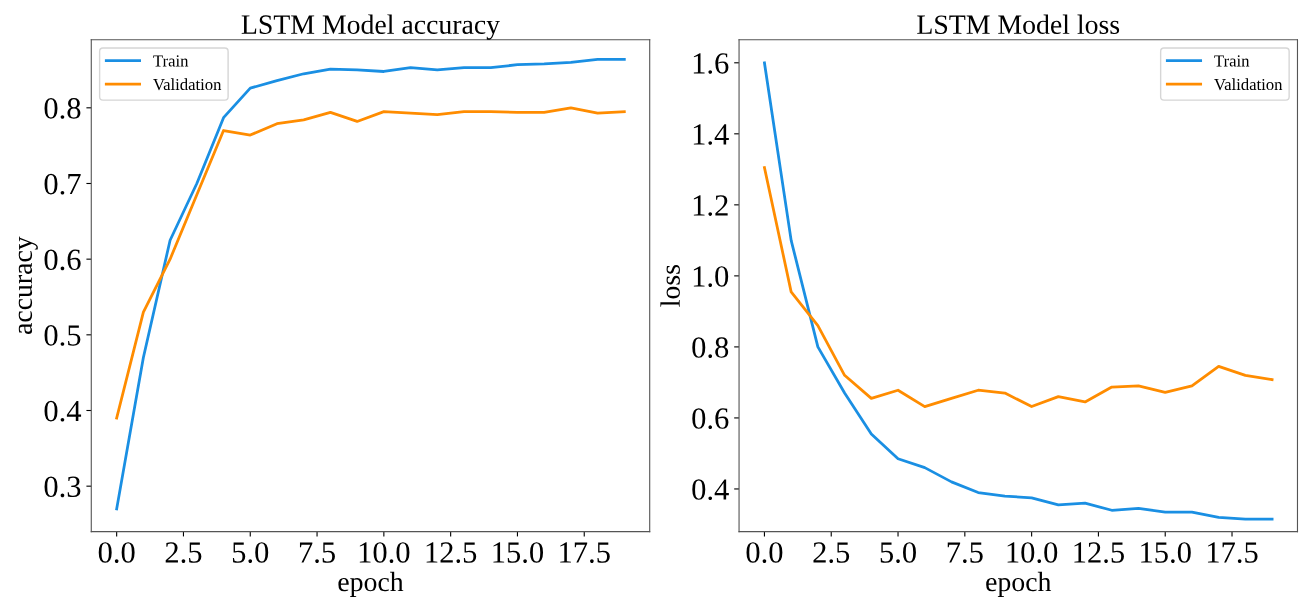 Image resolution: width=1304 pixels, height=611 pixels. I want to click on y-tick-label: 0.5, so click(62, 335).